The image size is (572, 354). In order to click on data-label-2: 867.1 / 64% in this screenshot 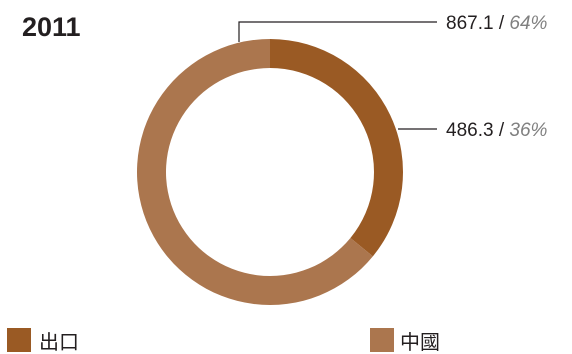, I will do `click(497, 23)`.